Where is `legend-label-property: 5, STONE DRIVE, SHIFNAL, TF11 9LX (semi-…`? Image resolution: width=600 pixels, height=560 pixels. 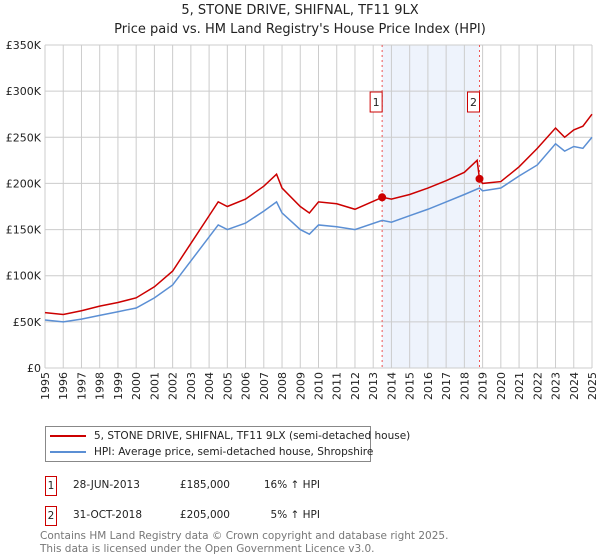 legend-label-property: 5, STONE DRIVE, SHIFNAL, TF11 9LX (semi-… is located at coordinates (252, 436).